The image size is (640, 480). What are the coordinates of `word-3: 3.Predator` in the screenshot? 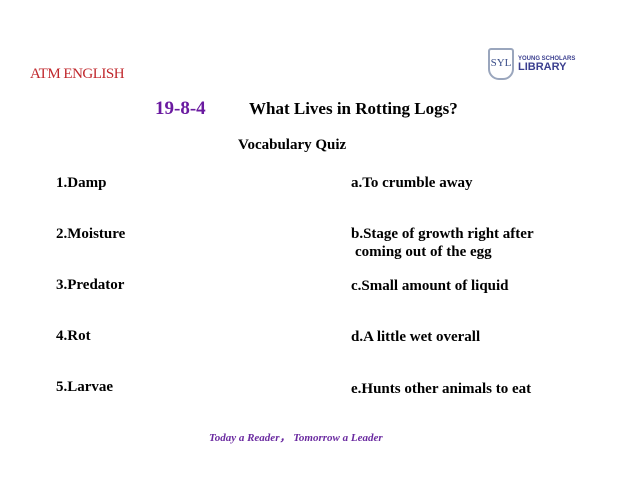 It's located at (90, 285).